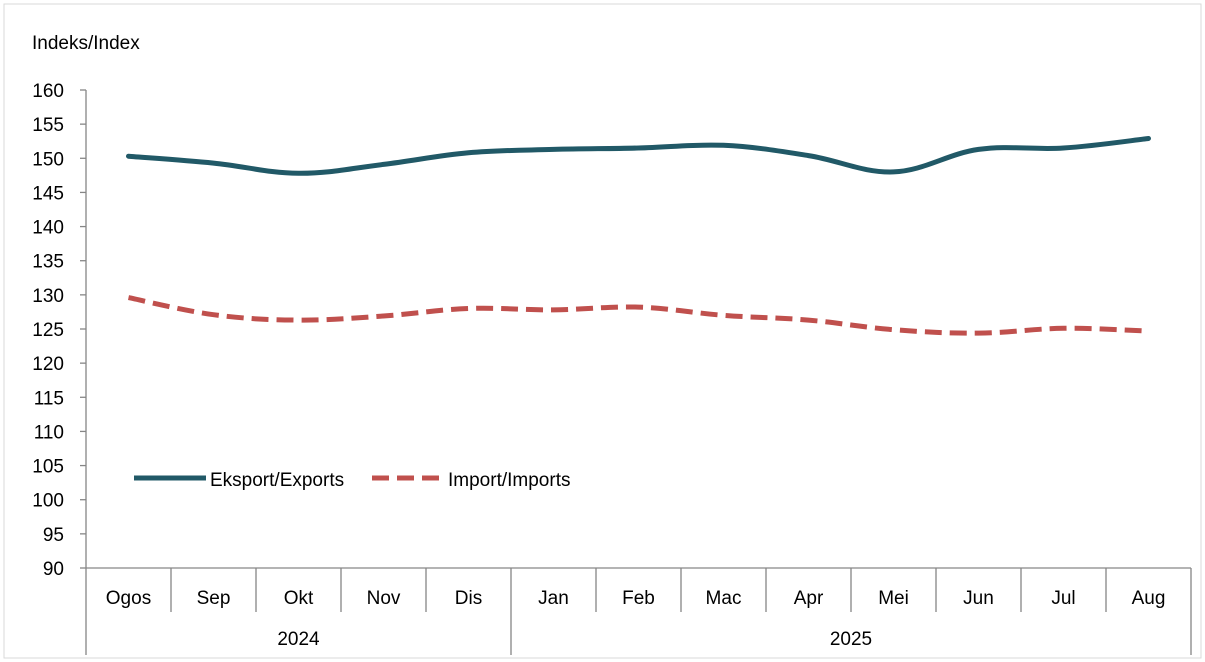 Image resolution: width=1205 pixels, height=662 pixels. Describe the element at coordinates (49, 432) in the screenshot. I see `y-tick-label: 110` at that location.